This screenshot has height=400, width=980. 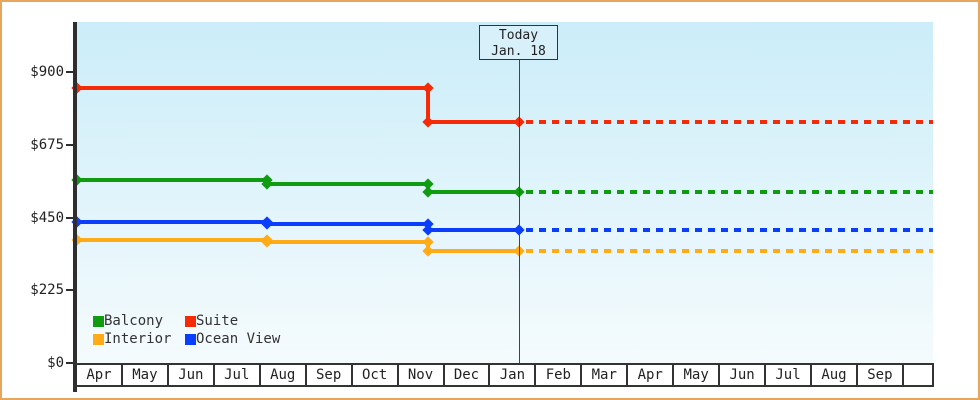 I want to click on legend-label-suite: Suite, so click(x=217, y=321).